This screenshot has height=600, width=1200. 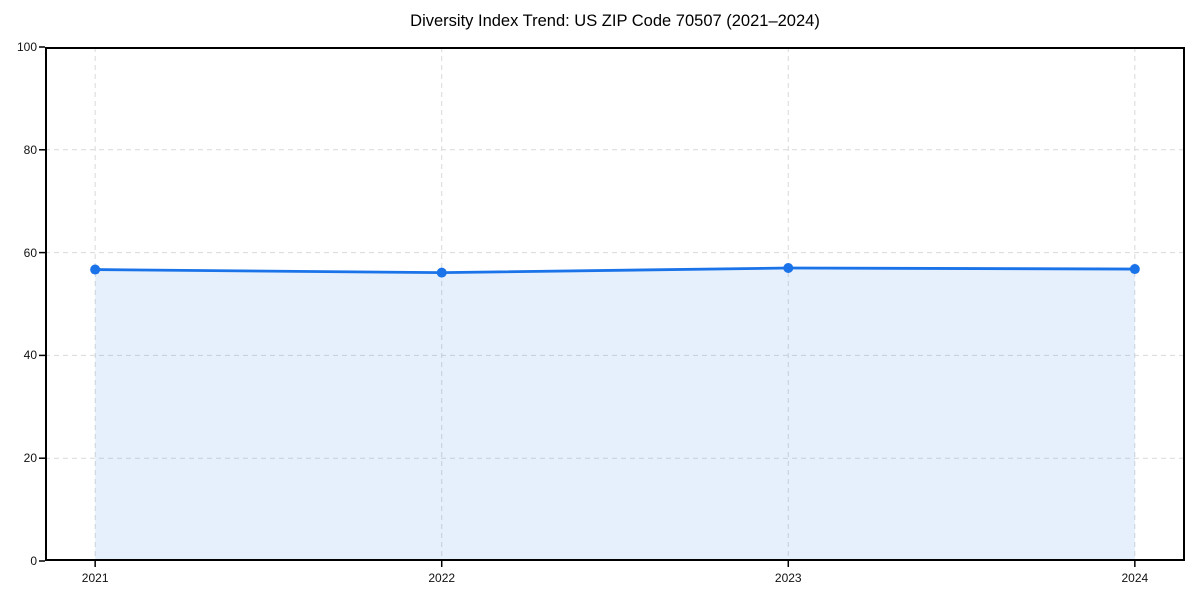 I want to click on y-tick-label: 60, so click(x=30, y=252).